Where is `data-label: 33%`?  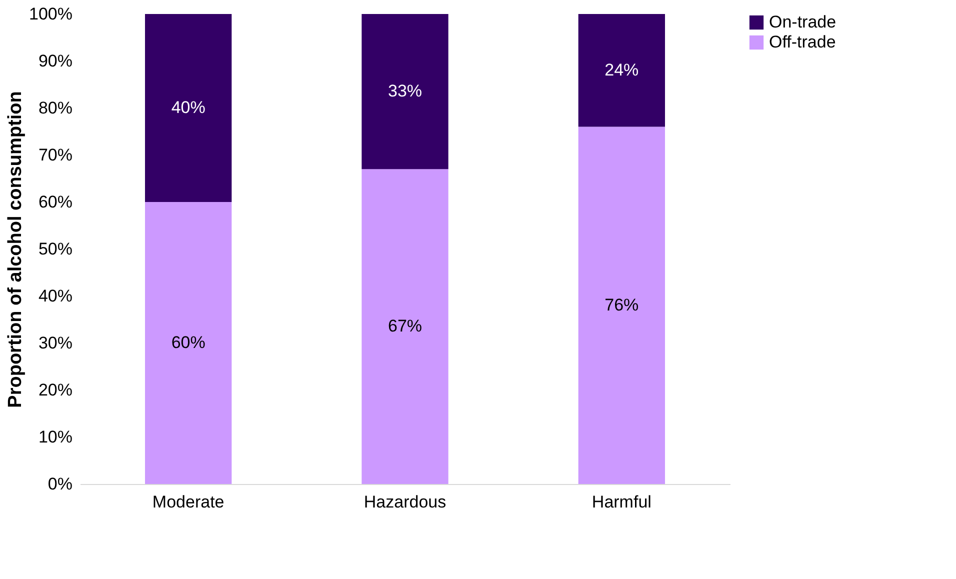 data-label: 33% is located at coordinates (405, 91).